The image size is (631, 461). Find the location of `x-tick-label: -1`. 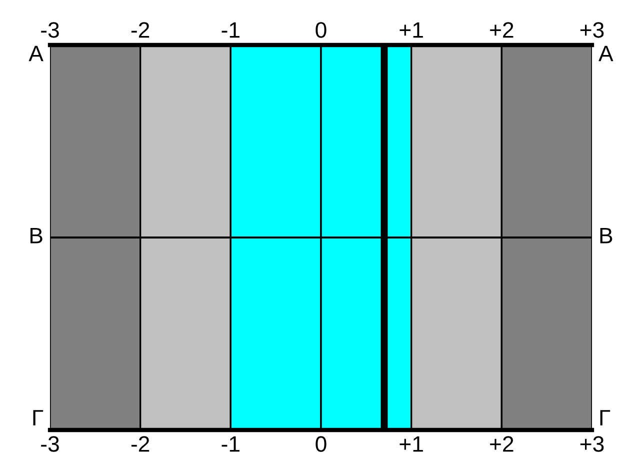

x-tick-label: -1 is located at coordinates (231, 444).